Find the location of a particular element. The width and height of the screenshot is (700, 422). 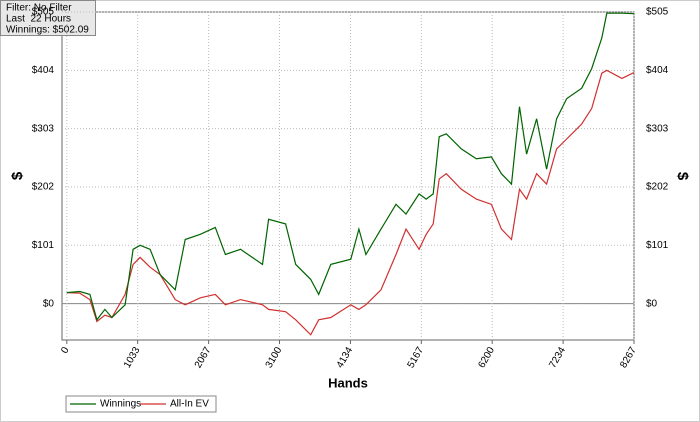

x-tick-label: 0 is located at coordinates (65, 350).